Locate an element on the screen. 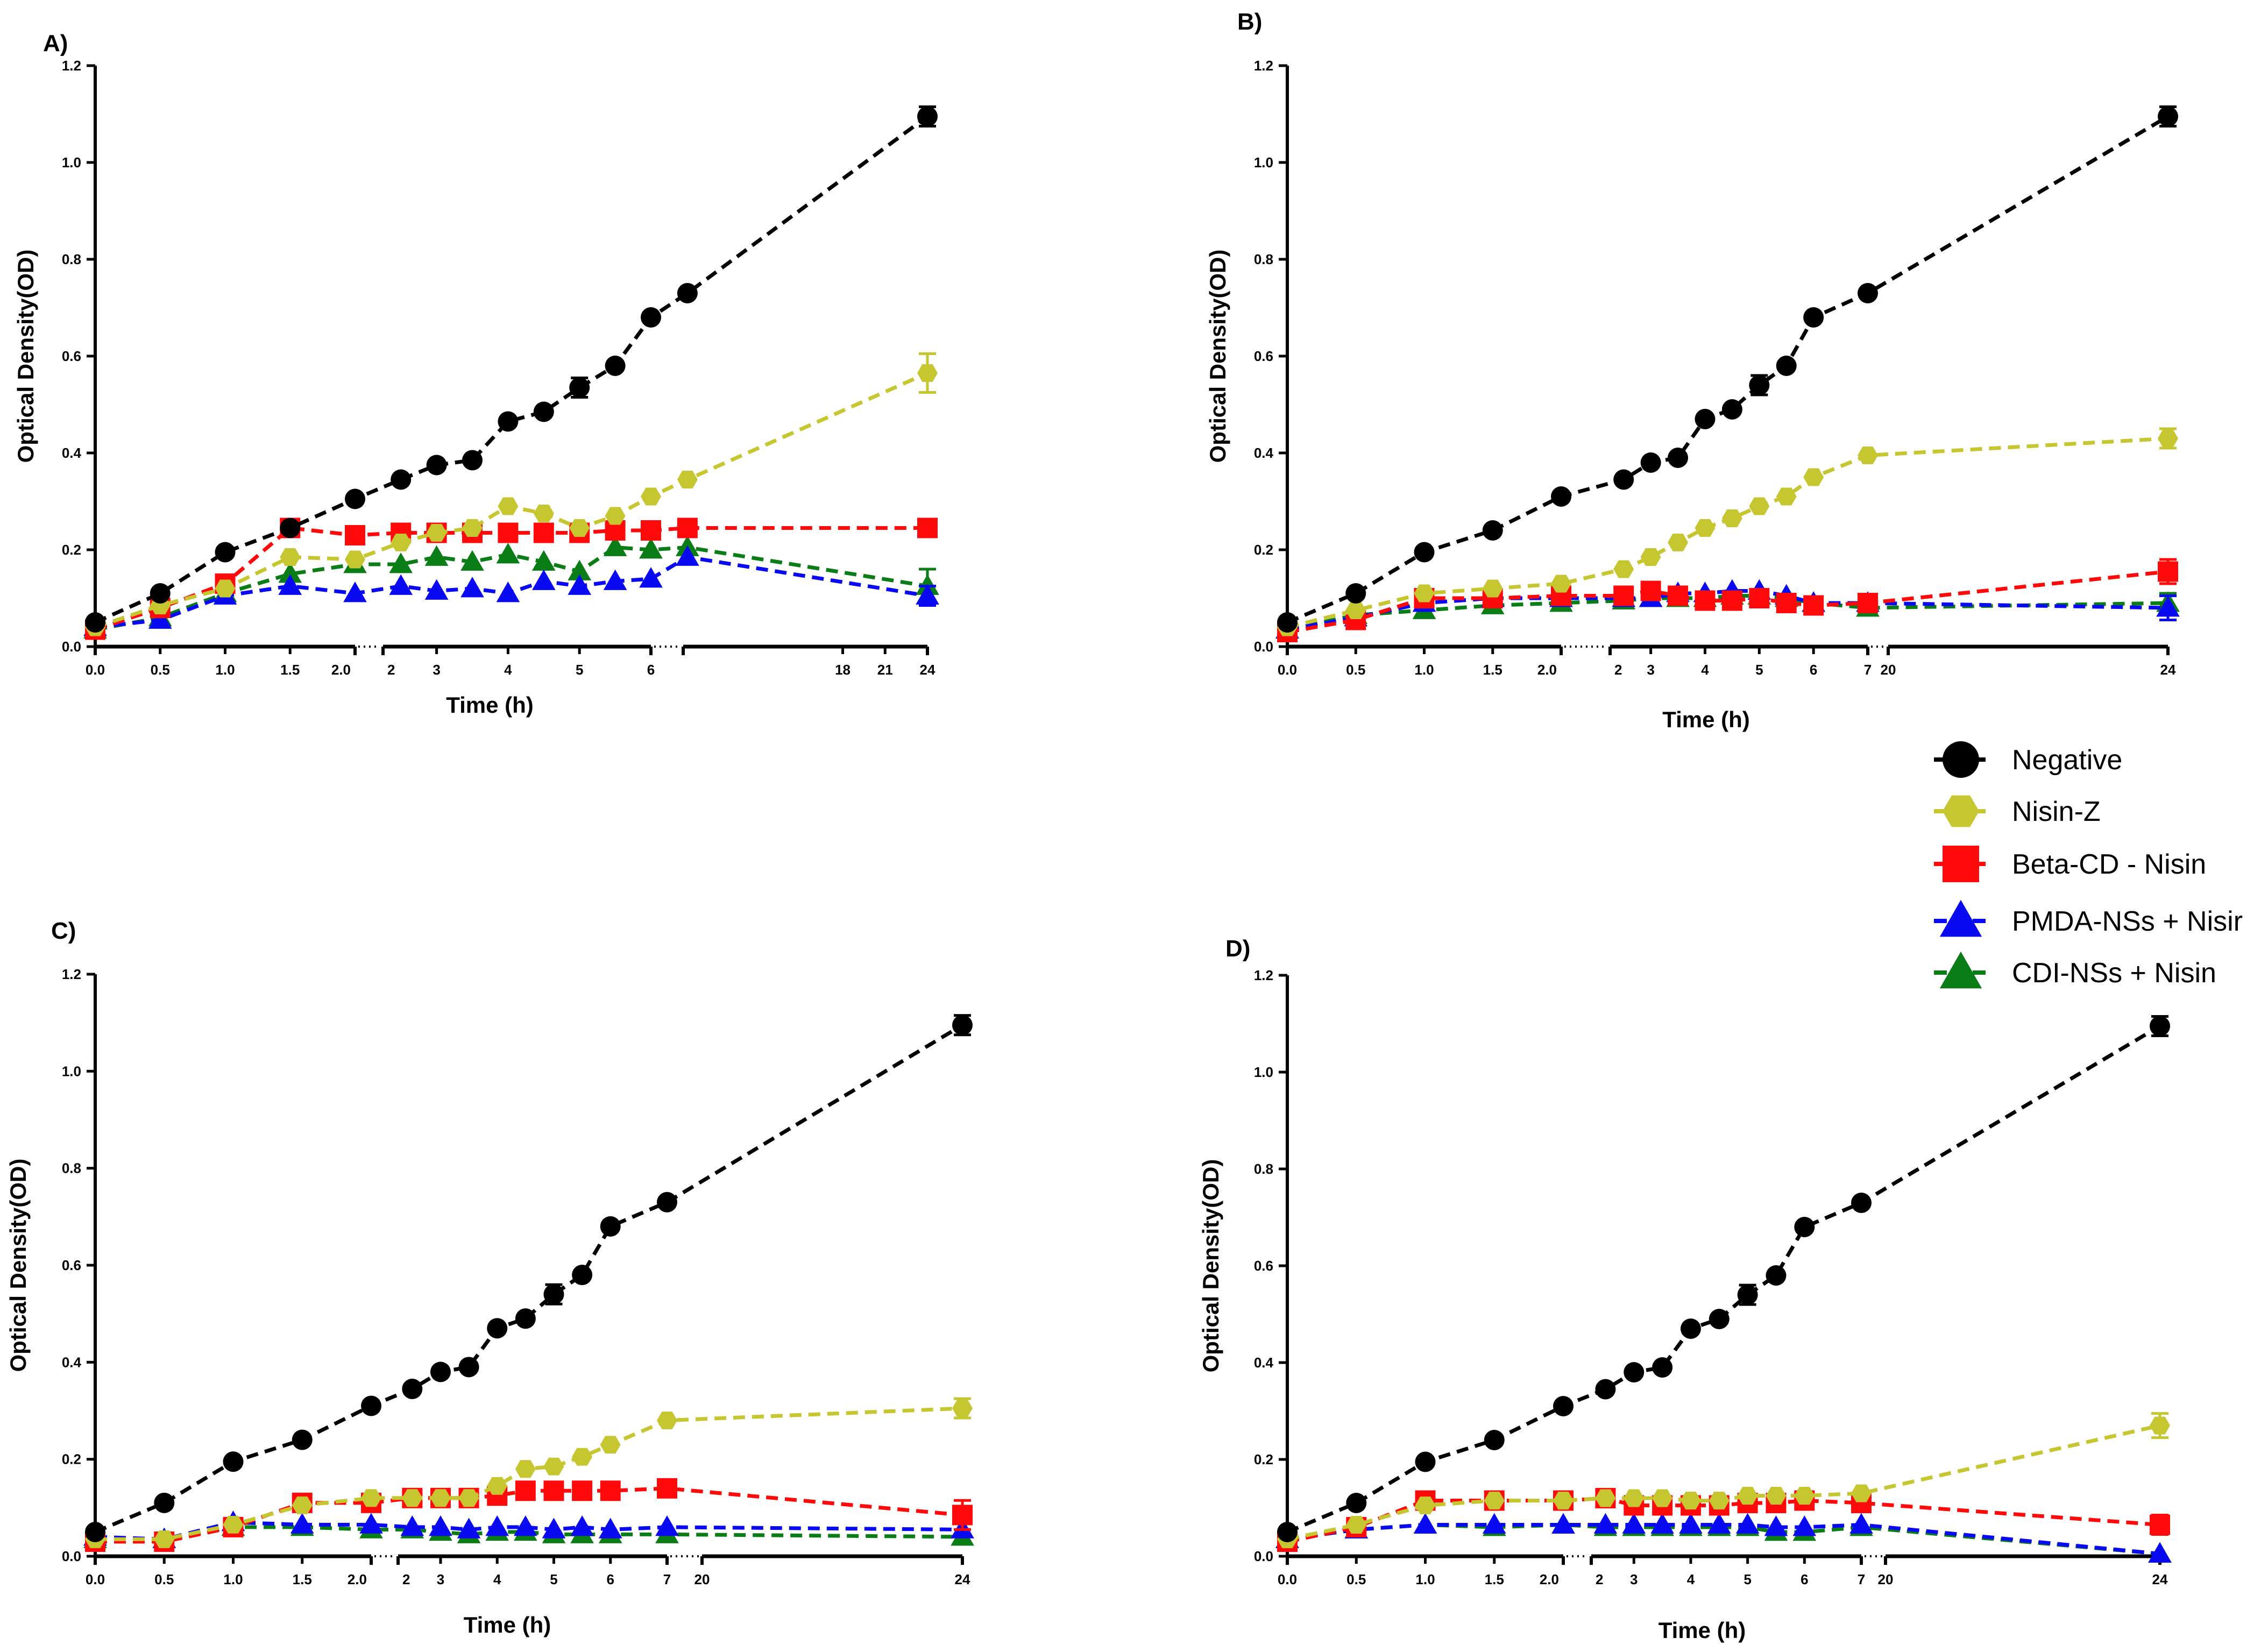  legend-item: PMDA-NSs + Nisir is located at coordinates (2088, 918).